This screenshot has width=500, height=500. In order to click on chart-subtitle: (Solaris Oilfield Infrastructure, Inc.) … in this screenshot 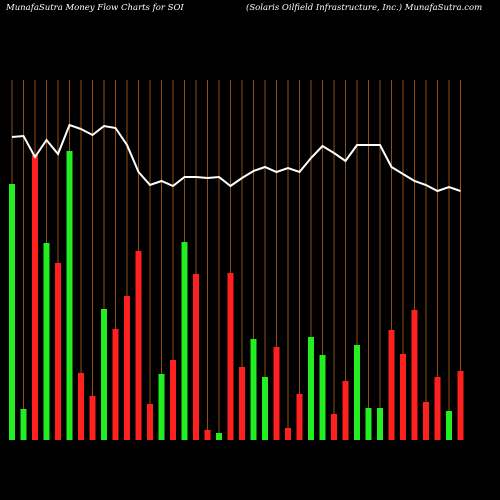, I will do `click(364, 7)`.